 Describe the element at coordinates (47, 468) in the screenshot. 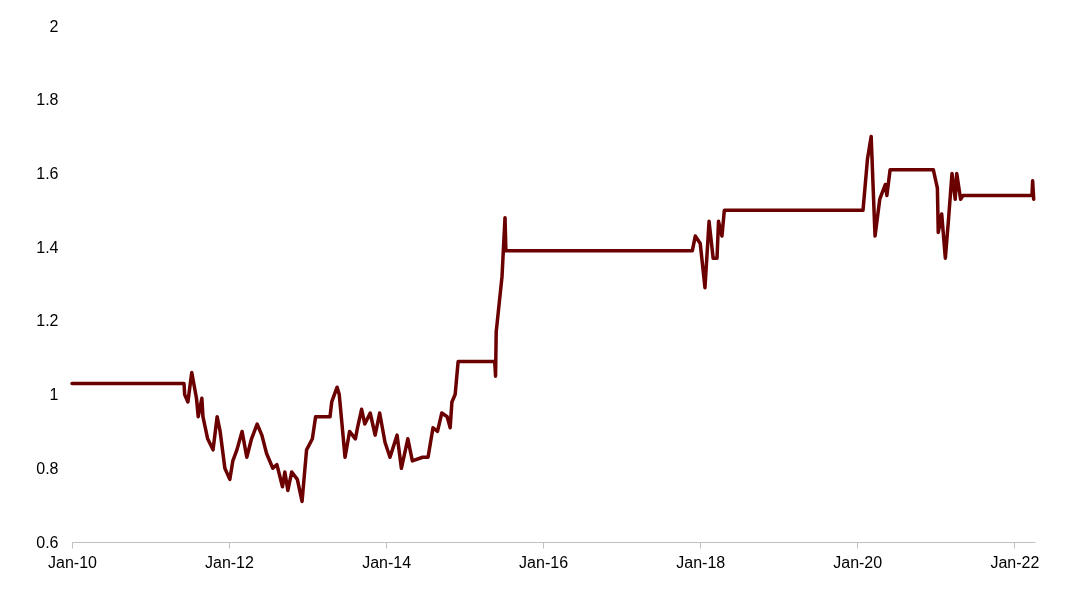

I see `y-tick-label: 0.8` at that location.